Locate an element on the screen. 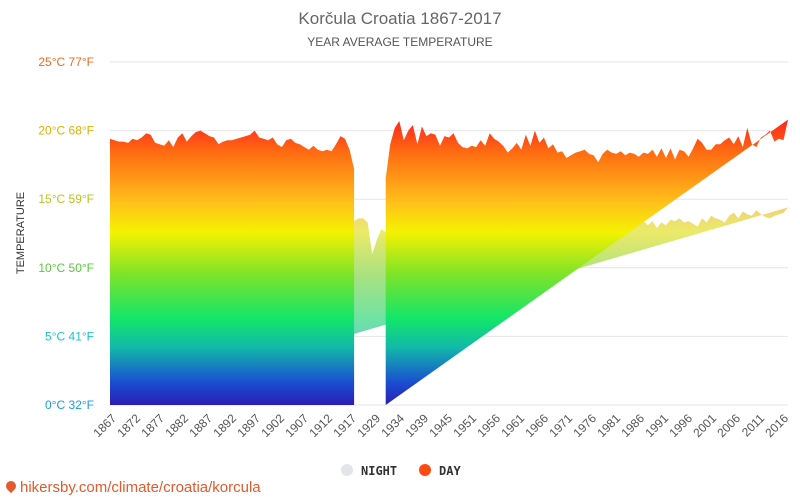 This screenshot has height=500, width=800. y-tick-label: 20°C 68°F is located at coordinates (66, 131).